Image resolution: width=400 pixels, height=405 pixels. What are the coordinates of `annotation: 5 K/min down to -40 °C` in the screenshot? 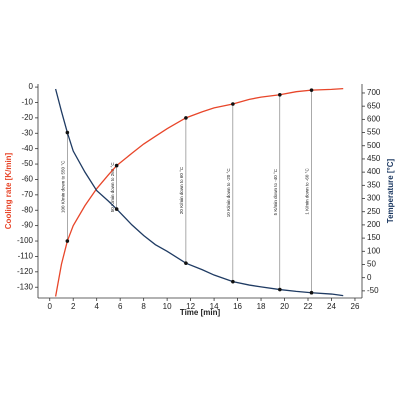 It's located at (275, 191).